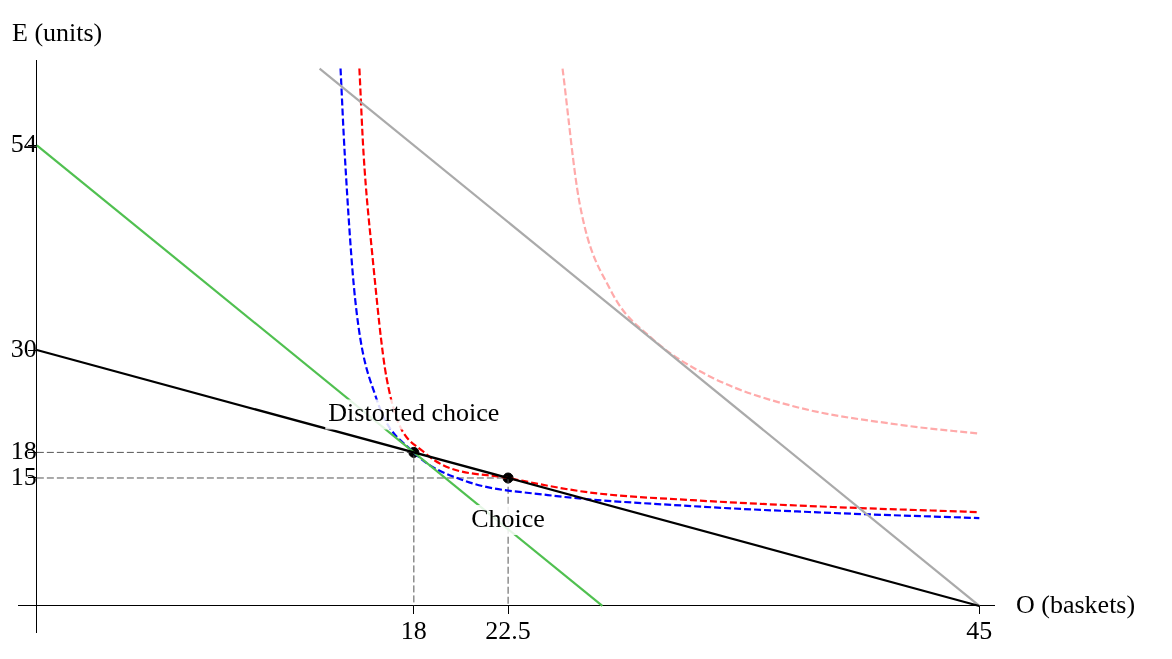 Image resolution: width=1172 pixels, height=659 pixels. I want to click on y-tick-label: 54, so click(23, 144).